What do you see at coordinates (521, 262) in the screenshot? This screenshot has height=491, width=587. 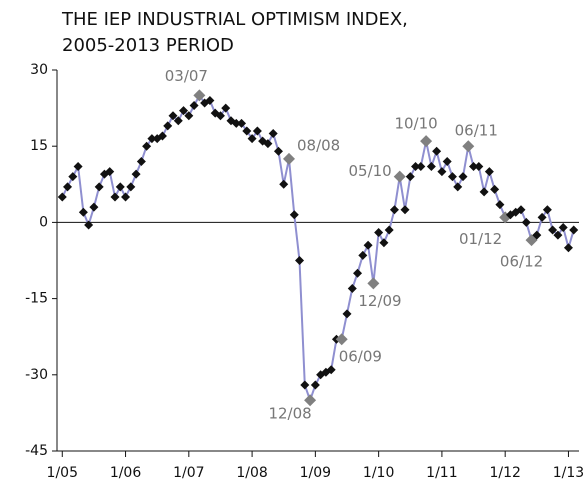 I see `annotation: 06/12` at bounding box center [521, 262].